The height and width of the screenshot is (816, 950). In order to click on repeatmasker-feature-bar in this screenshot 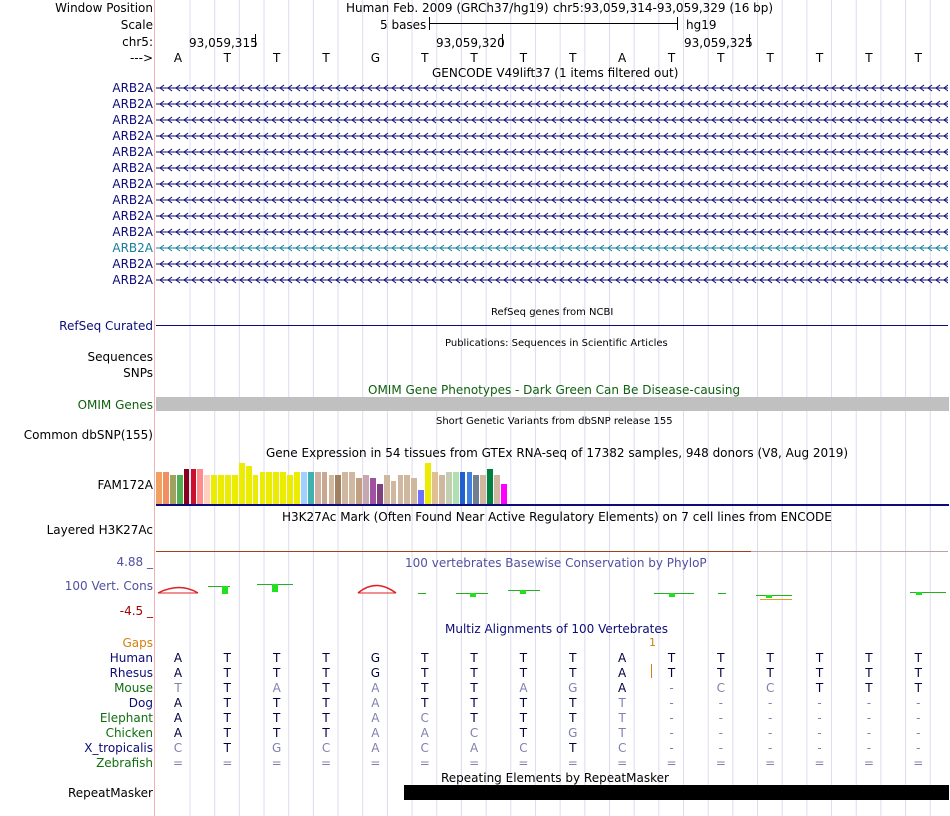, I will do `click(676, 792)`.